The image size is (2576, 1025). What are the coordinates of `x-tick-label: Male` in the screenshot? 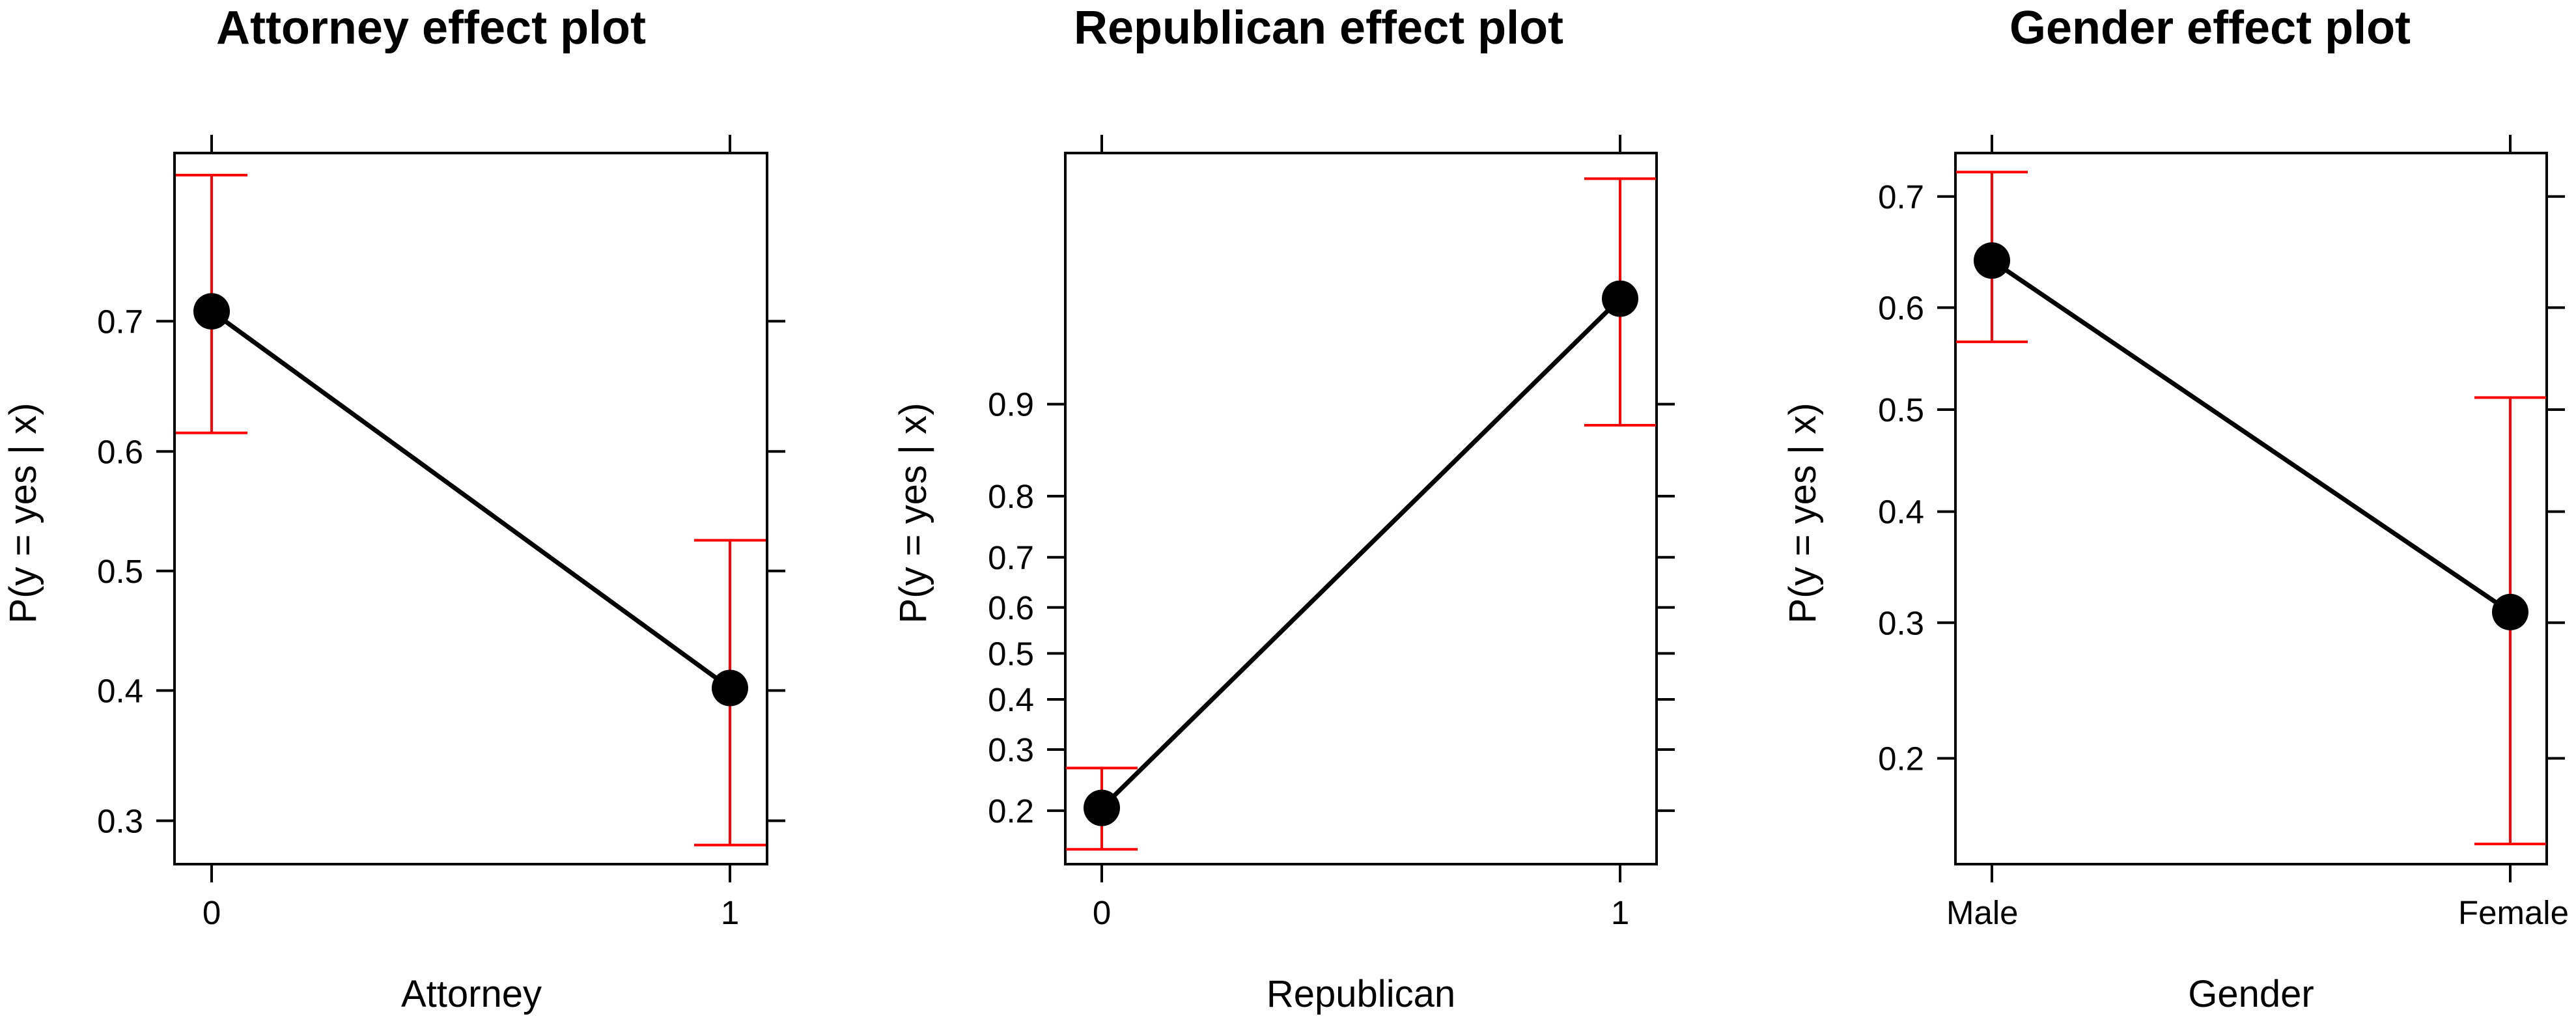 It's located at (1983, 913).